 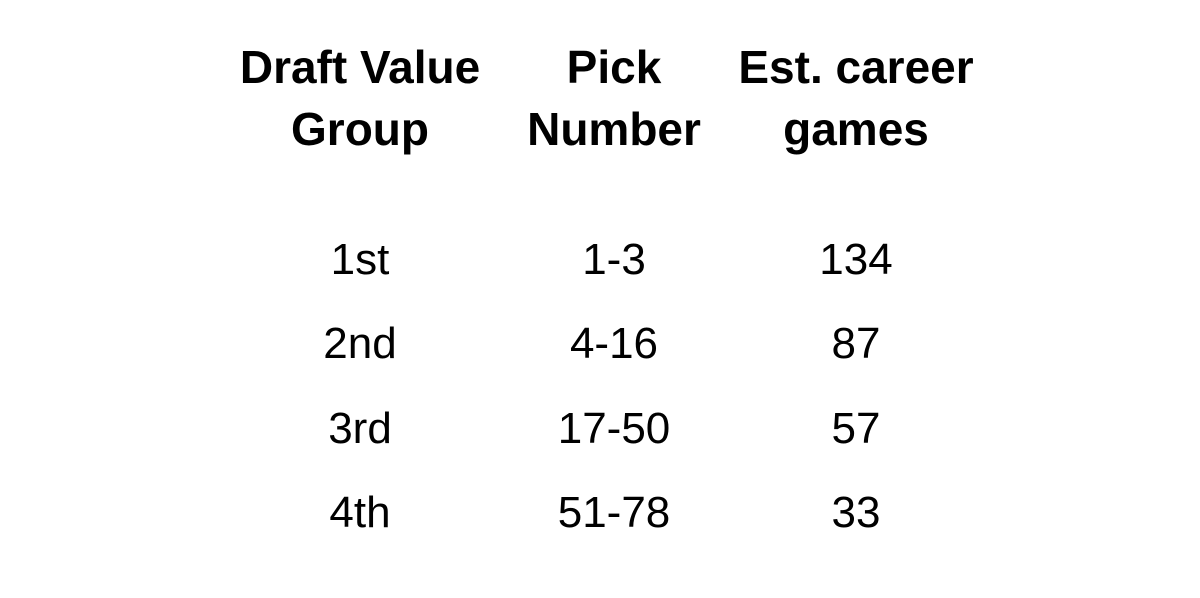 What do you see at coordinates (856, 512) in the screenshot?
I see `table-cell-games: 33` at bounding box center [856, 512].